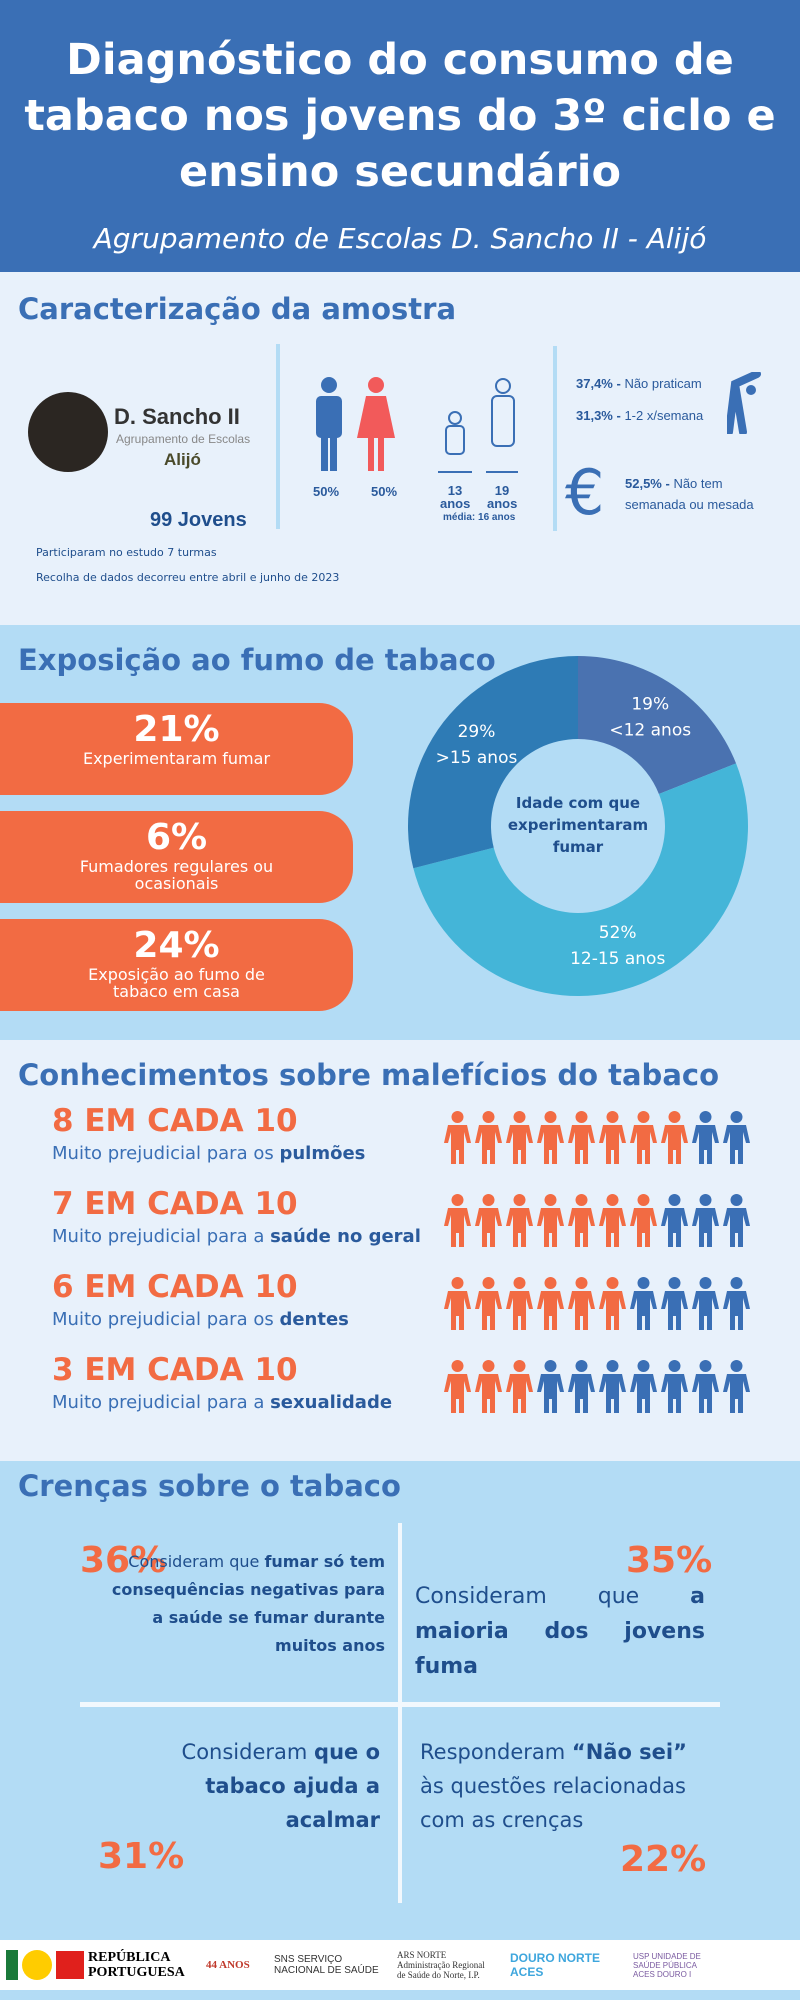 The width and height of the screenshot is (800, 2000). I want to click on stat-value: 21%, so click(176, 729).